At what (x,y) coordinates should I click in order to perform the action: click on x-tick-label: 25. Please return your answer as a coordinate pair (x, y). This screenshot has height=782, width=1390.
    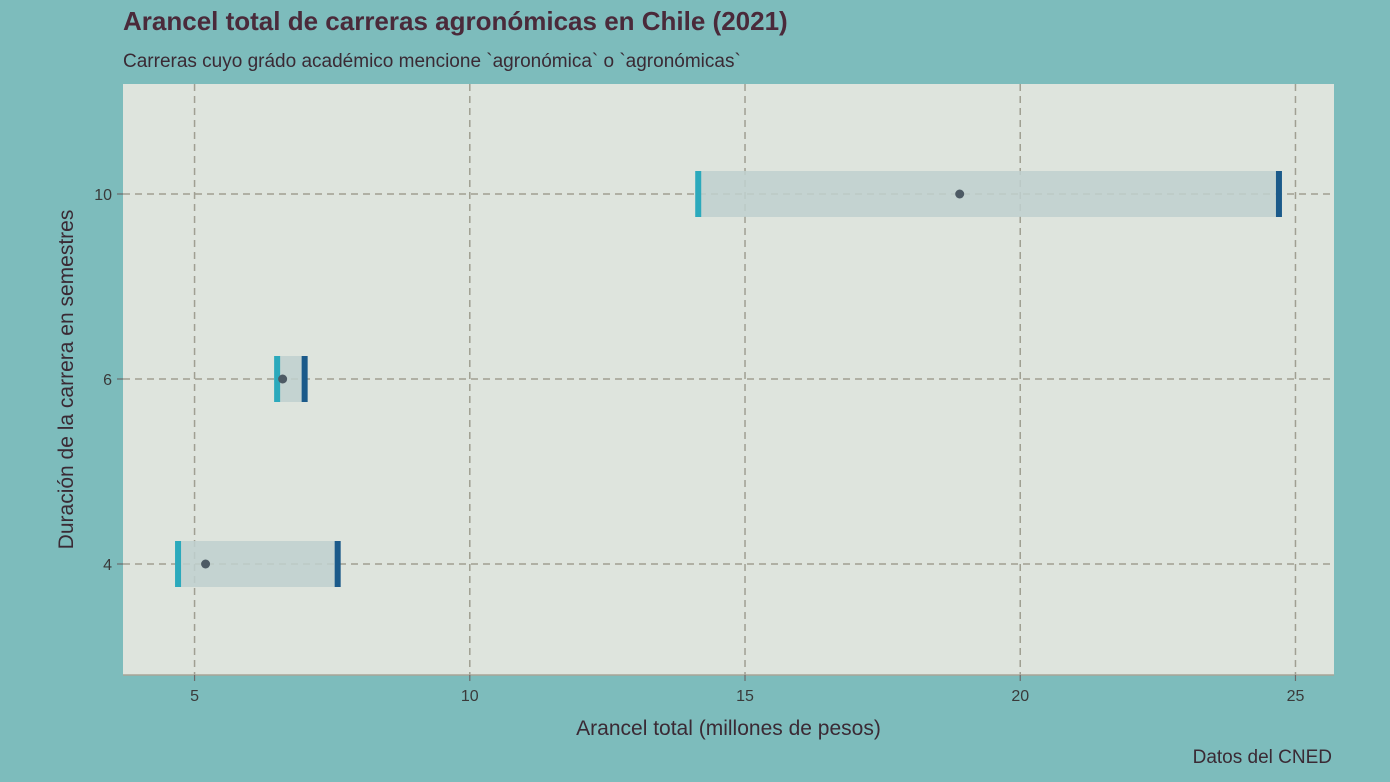
    Looking at the image, I should click on (1296, 696).